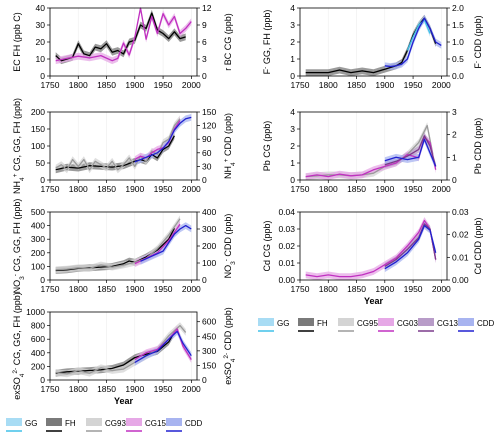 The width and height of the screenshot is (500, 437). I want to click on y-tick-label-left: 0.02, so click(286, 246).